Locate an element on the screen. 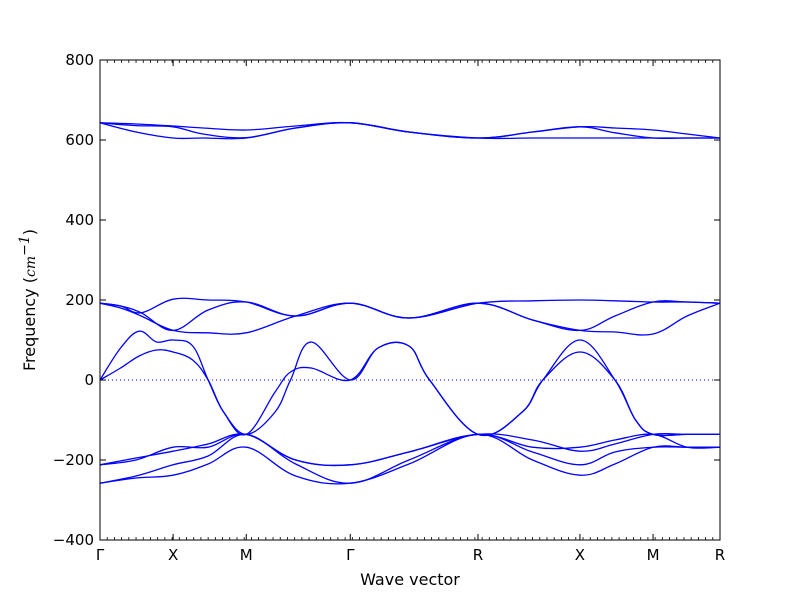 This screenshot has width=800, height=600. y-tick-label: 600 is located at coordinates (79, 140).